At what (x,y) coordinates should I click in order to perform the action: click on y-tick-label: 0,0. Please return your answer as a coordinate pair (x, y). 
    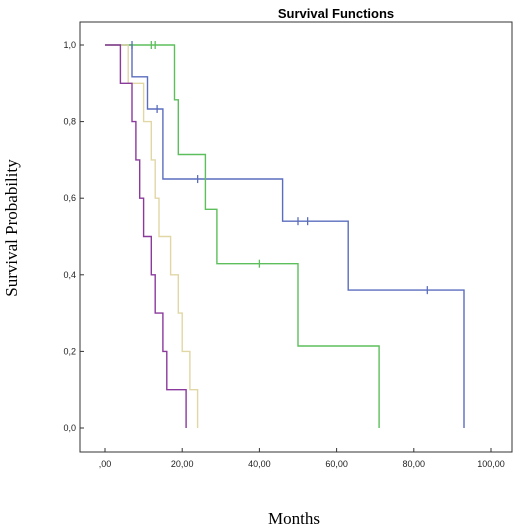
    Looking at the image, I should click on (69, 428).